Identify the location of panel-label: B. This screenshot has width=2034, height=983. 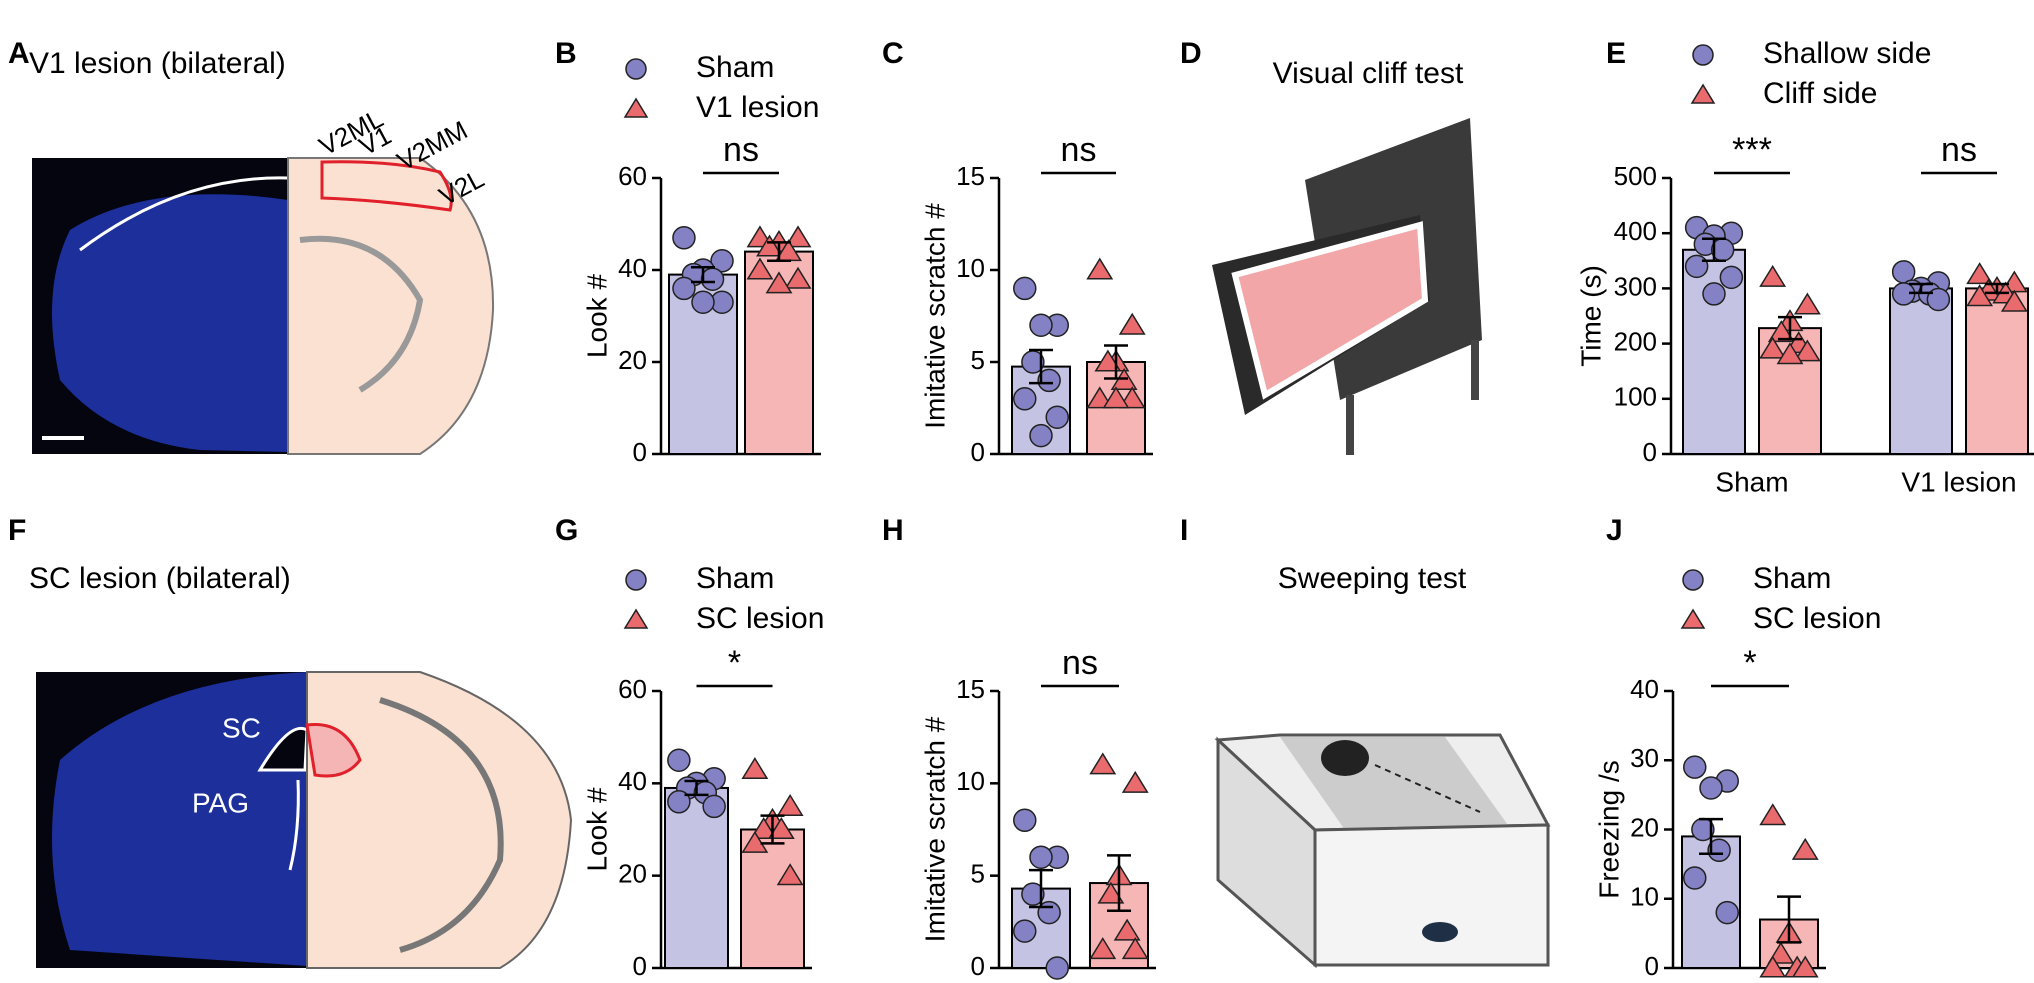
(566, 53).